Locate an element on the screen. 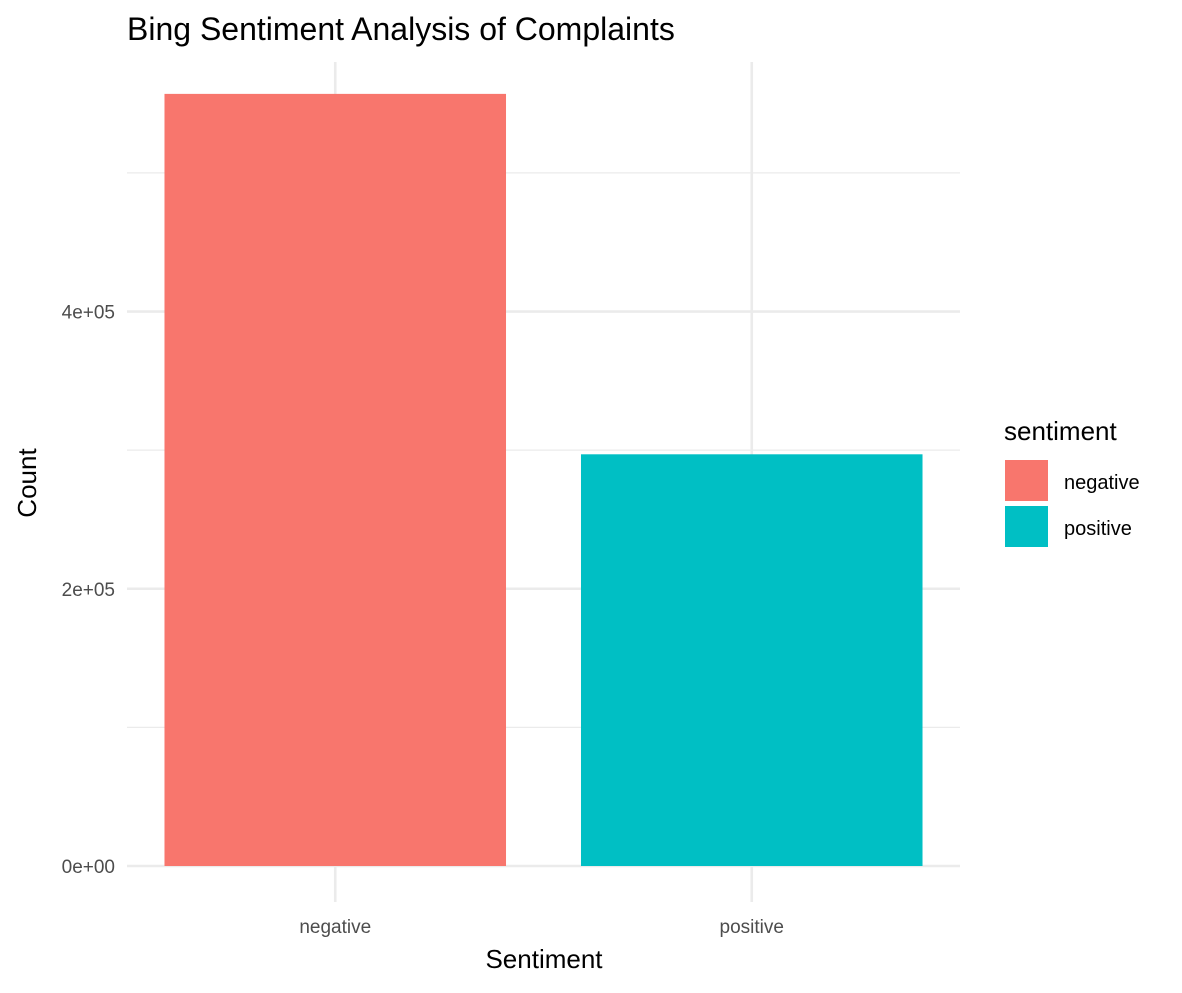  y-tick-label-0: 0e+00 is located at coordinates (88, 867).